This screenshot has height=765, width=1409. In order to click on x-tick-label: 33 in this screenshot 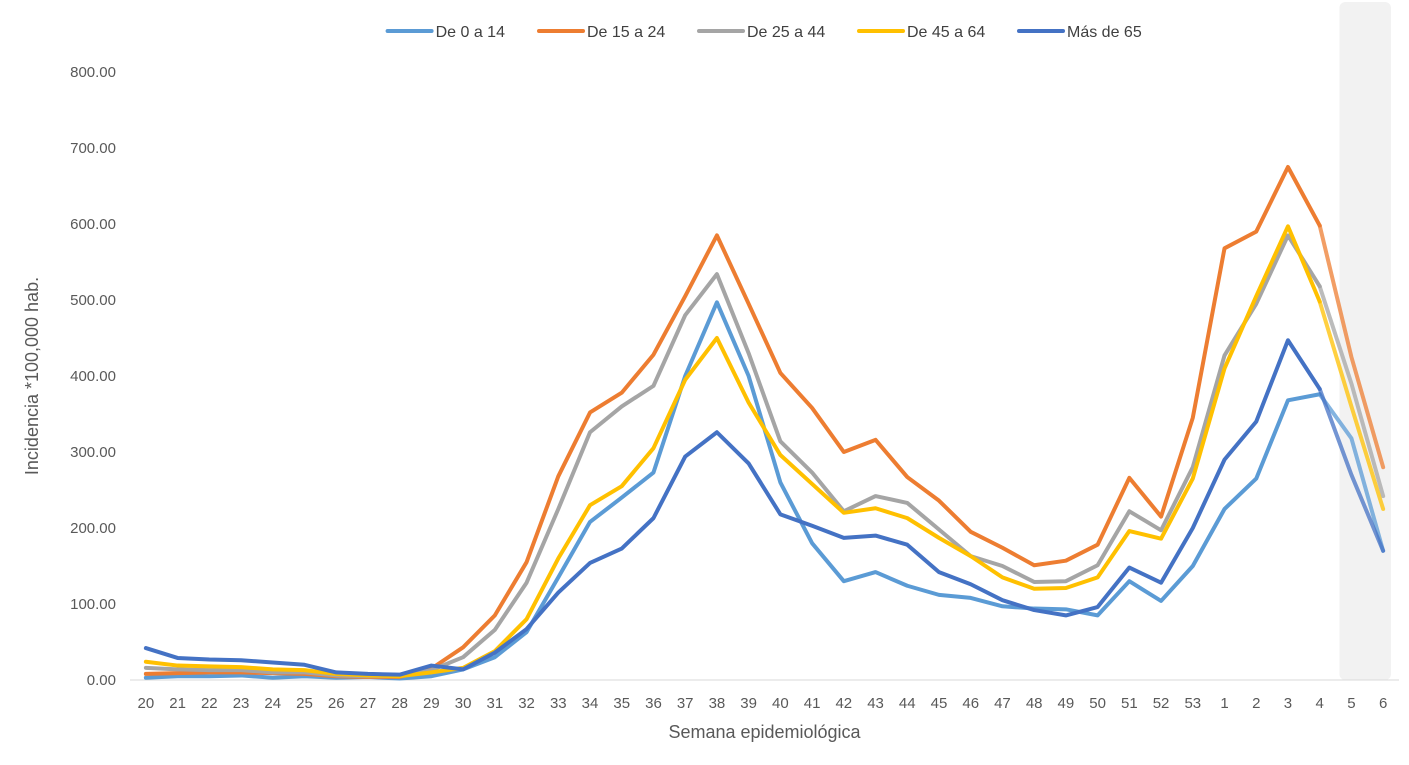, I will do `click(558, 703)`.